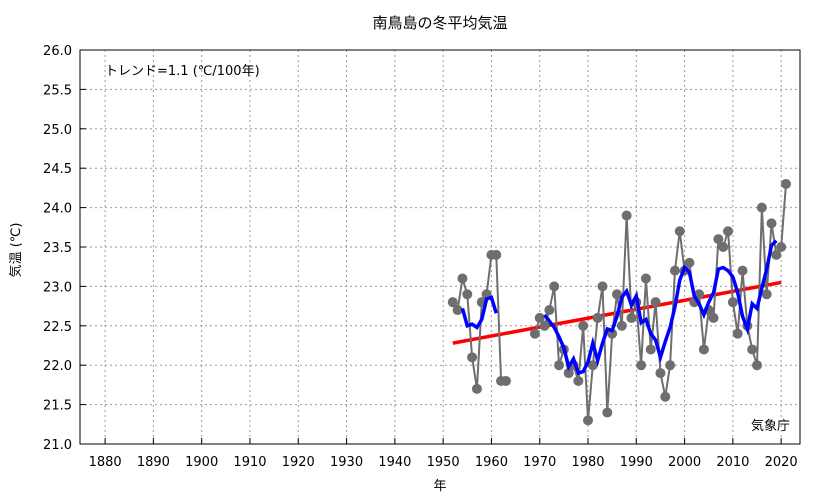 The height and width of the screenshot is (502, 833). What do you see at coordinates (439, 23) in the screenshot?
I see `chart-title: 南鳥島の冬平均気温` at bounding box center [439, 23].